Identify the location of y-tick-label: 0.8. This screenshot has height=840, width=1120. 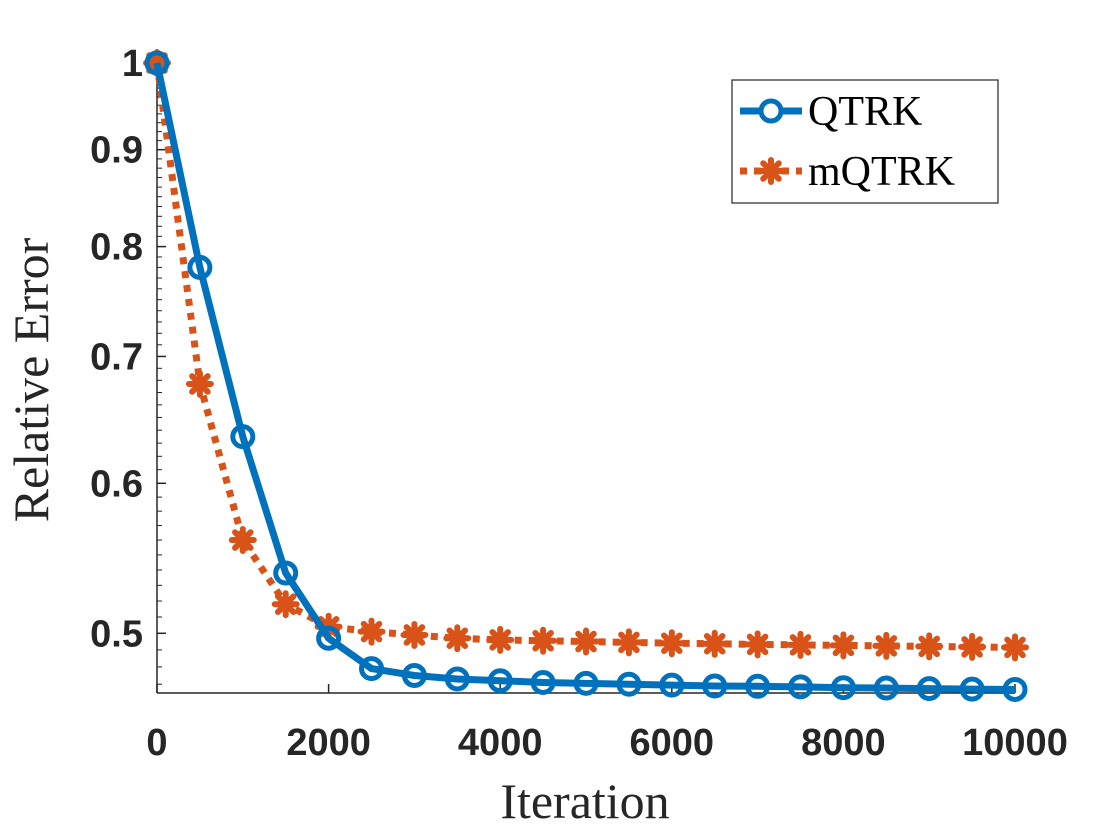
(116, 248).